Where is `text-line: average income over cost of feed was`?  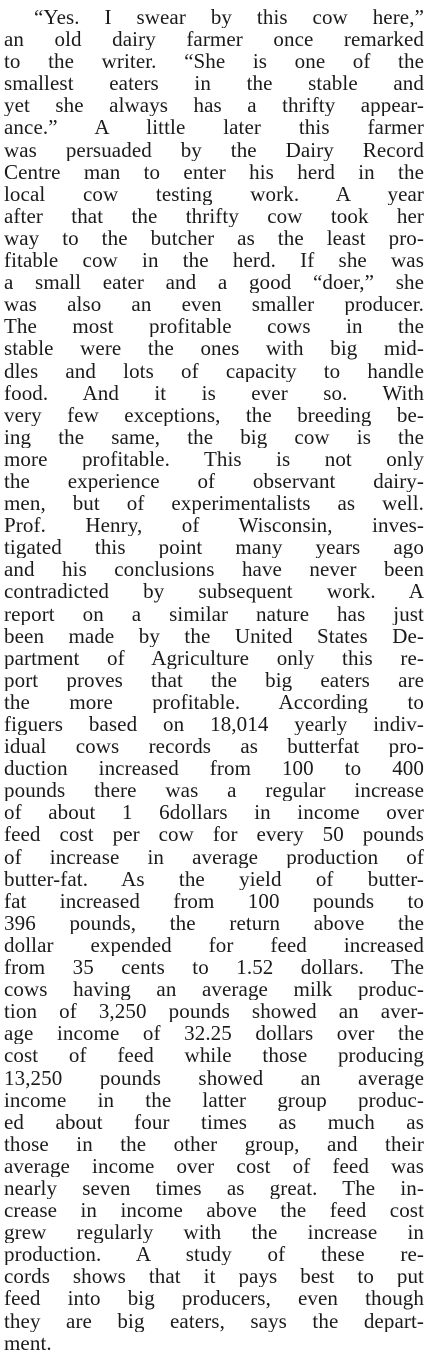
text-line: average income over cost of feed was is located at coordinates (214, 1165).